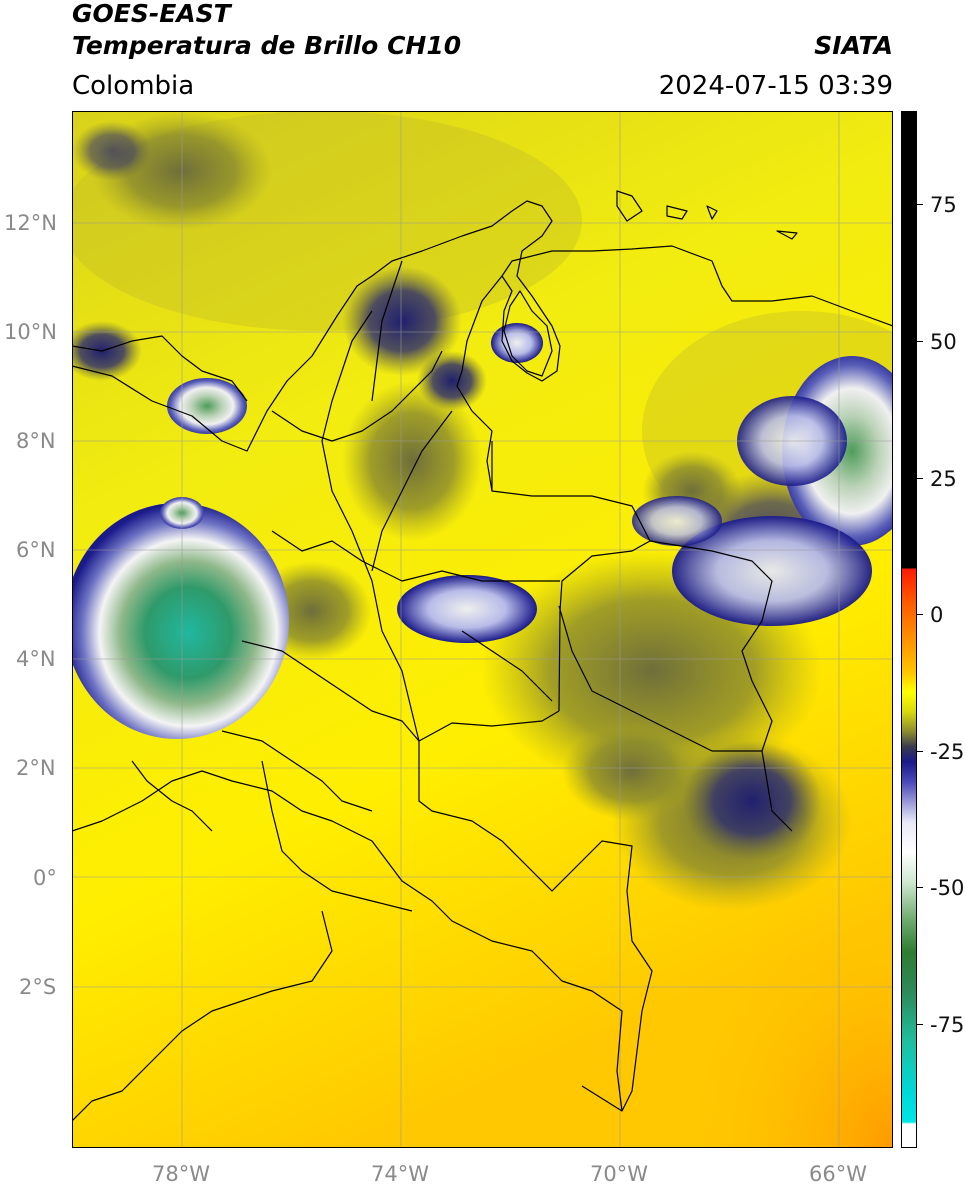  What do you see at coordinates (752, 801) in the screenshot?
I see `cloud-navy-southeast` at bounding box center [752, 801].